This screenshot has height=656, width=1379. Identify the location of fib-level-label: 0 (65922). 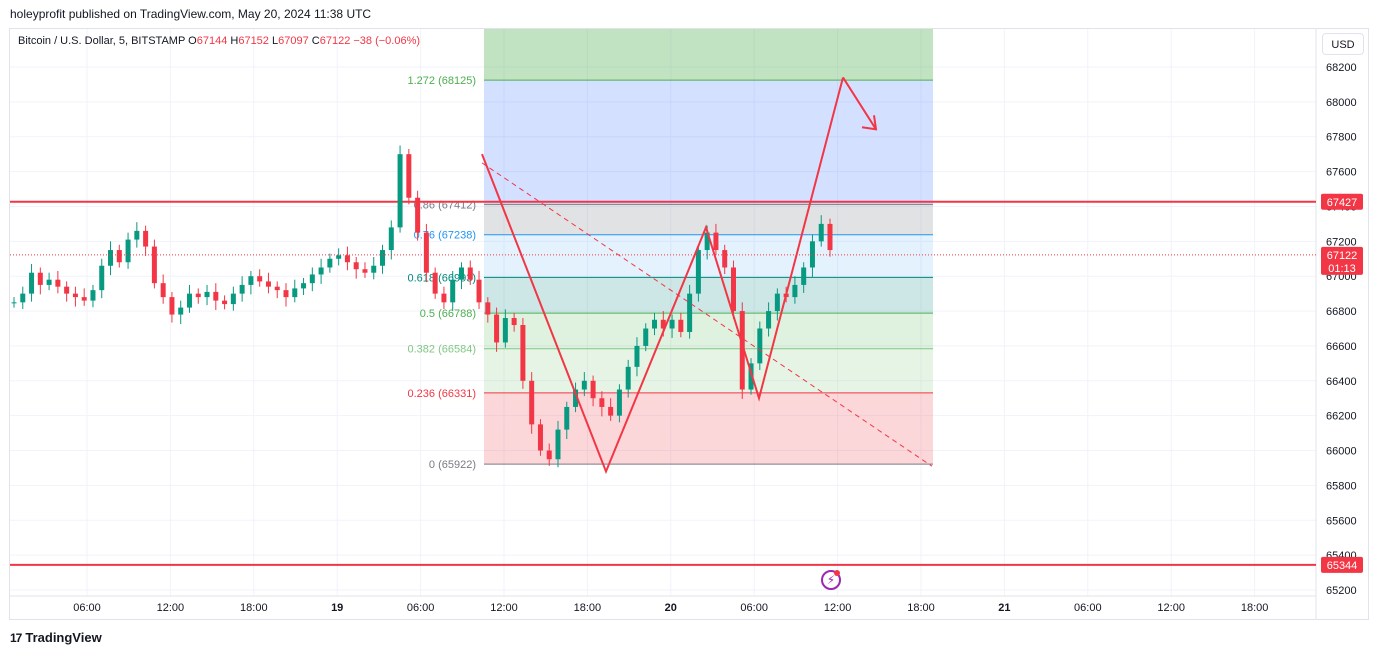
(452, 465).